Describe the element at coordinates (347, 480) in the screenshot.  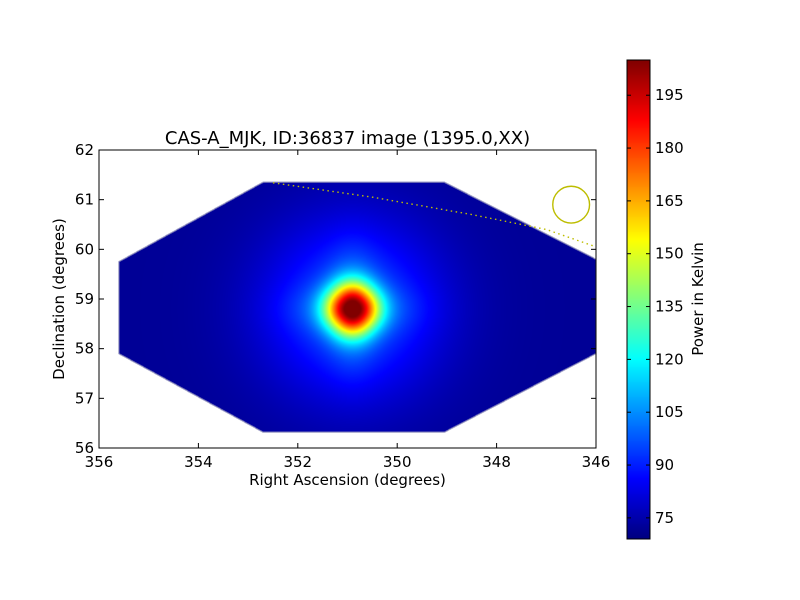
I see `x-axis-label: Right Ascension (degrees)` at that location.